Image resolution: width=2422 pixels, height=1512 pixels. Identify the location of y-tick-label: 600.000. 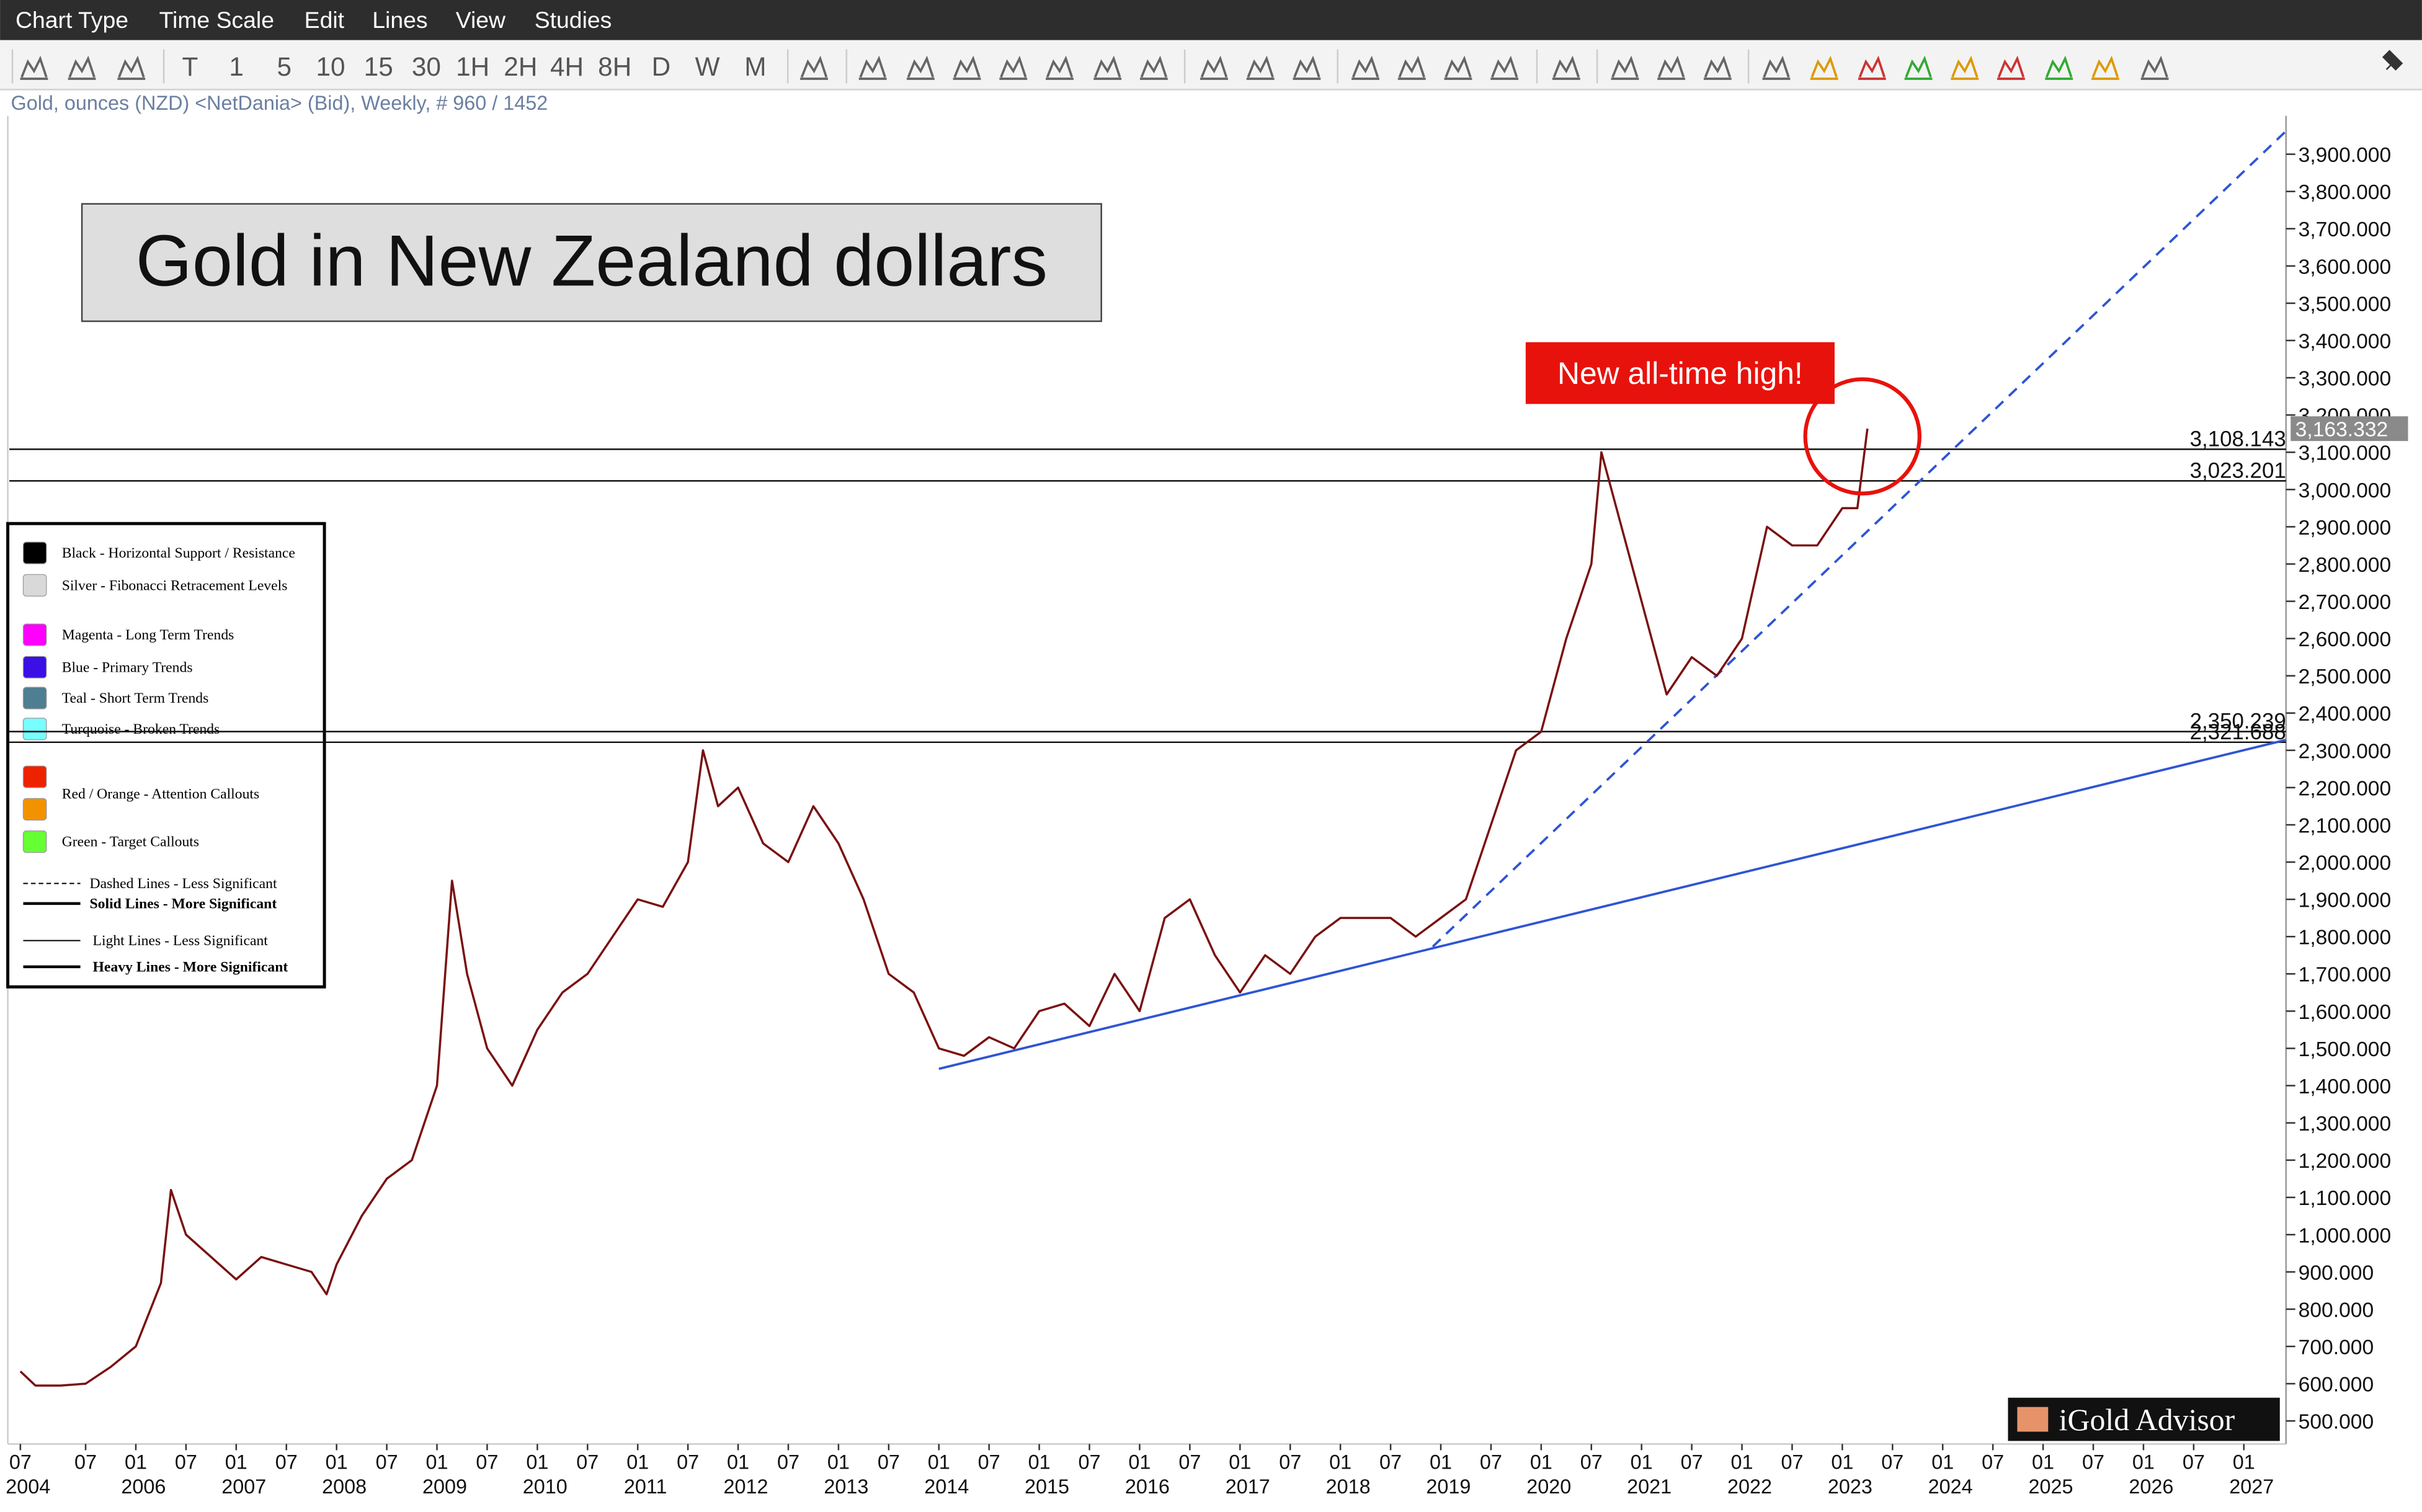
(2337, 1385).